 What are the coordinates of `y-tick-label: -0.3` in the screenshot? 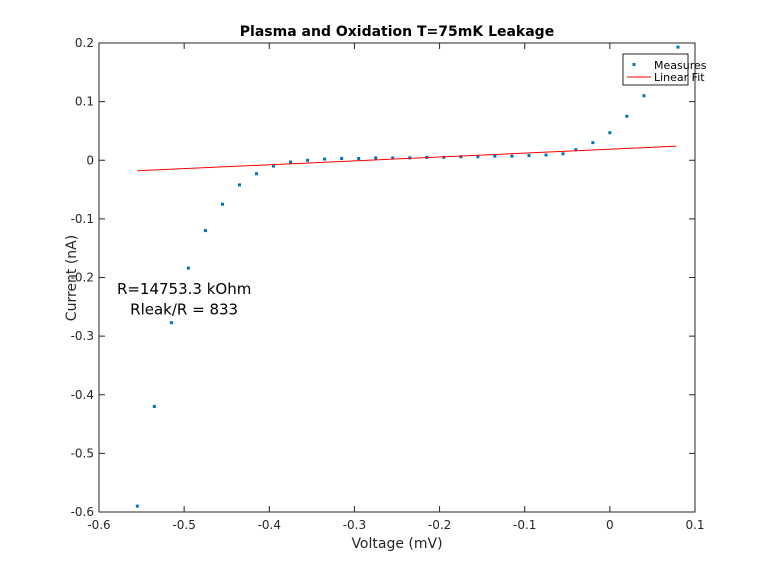 It's located at (82, 336).